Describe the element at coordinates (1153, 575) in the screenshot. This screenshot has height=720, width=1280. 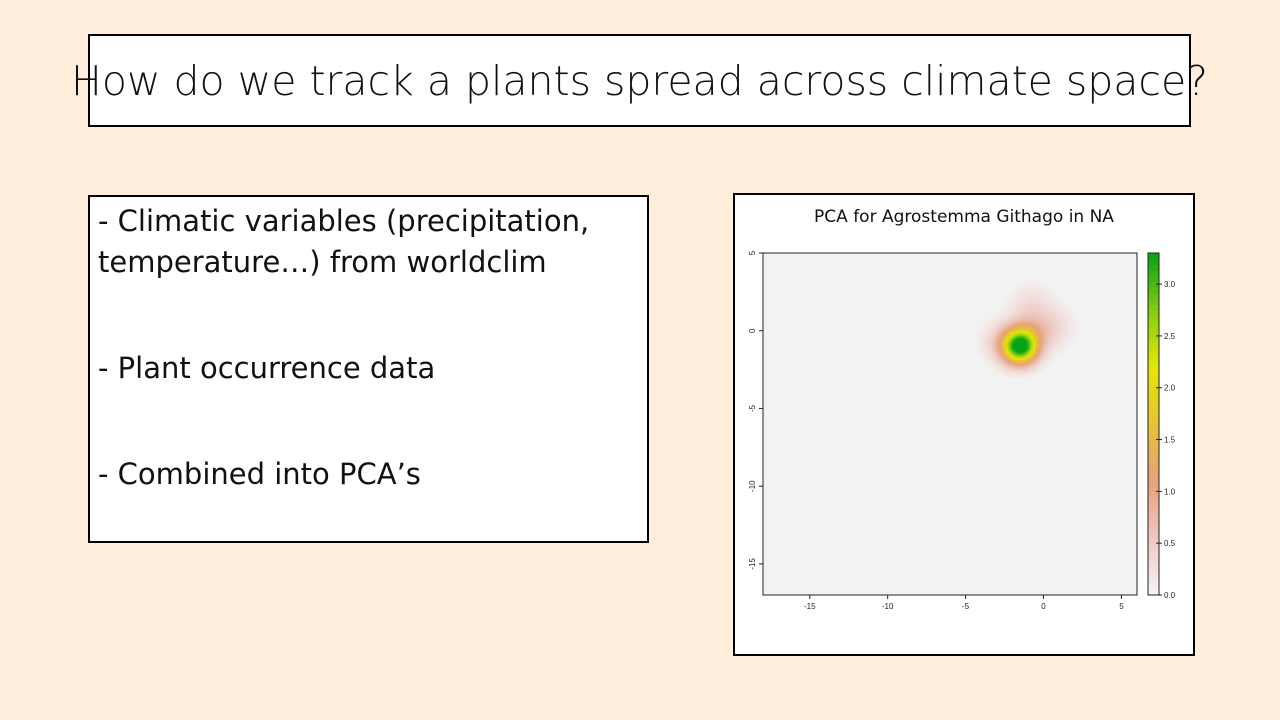
I see `colorbar-segment` at that location.